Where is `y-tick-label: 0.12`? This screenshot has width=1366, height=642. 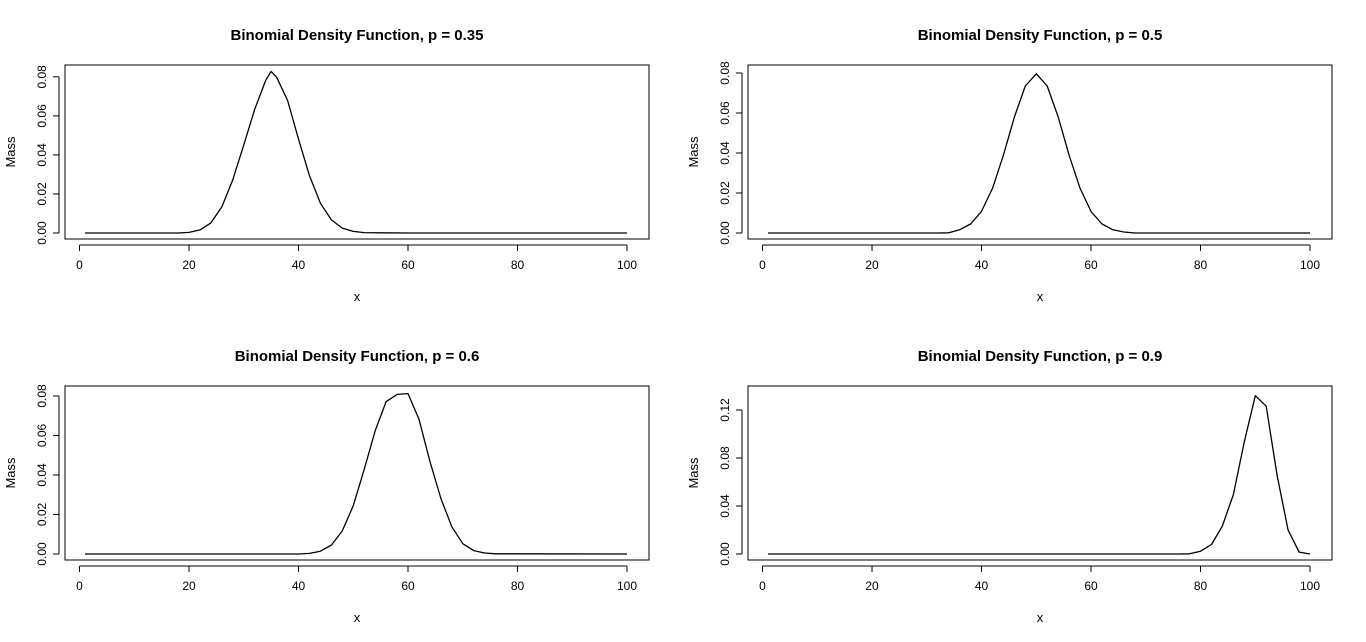
y-tick-label: 0.12 is located at coordinates (725, 410).